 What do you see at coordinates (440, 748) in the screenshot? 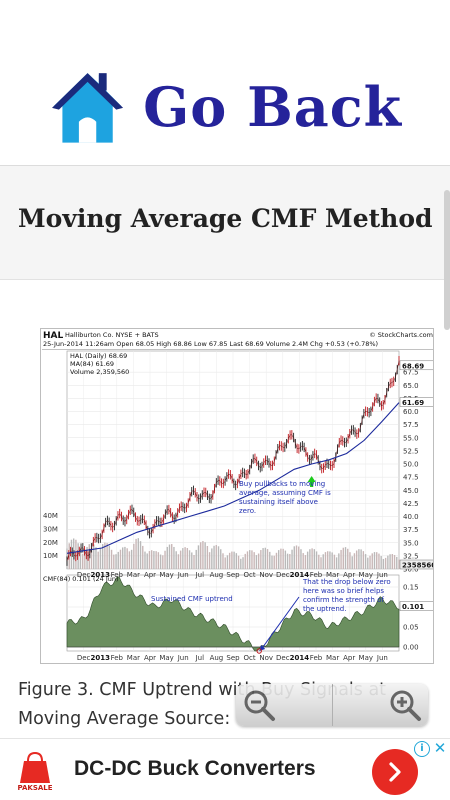
I see `ad-close-icon: ✕` at bounding box center [440, 748].